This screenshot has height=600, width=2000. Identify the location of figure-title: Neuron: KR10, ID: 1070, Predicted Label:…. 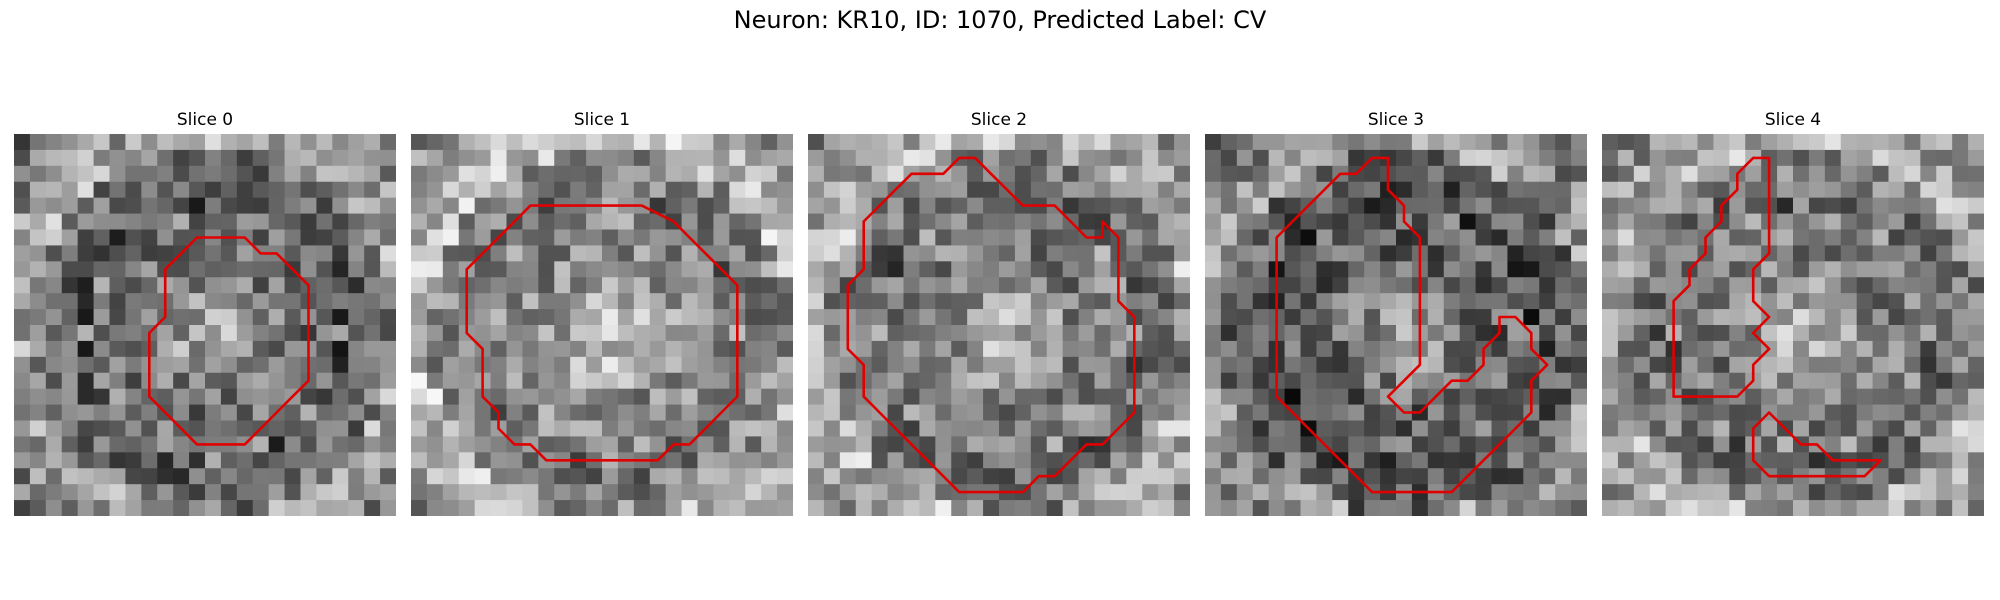
(1000, 20).